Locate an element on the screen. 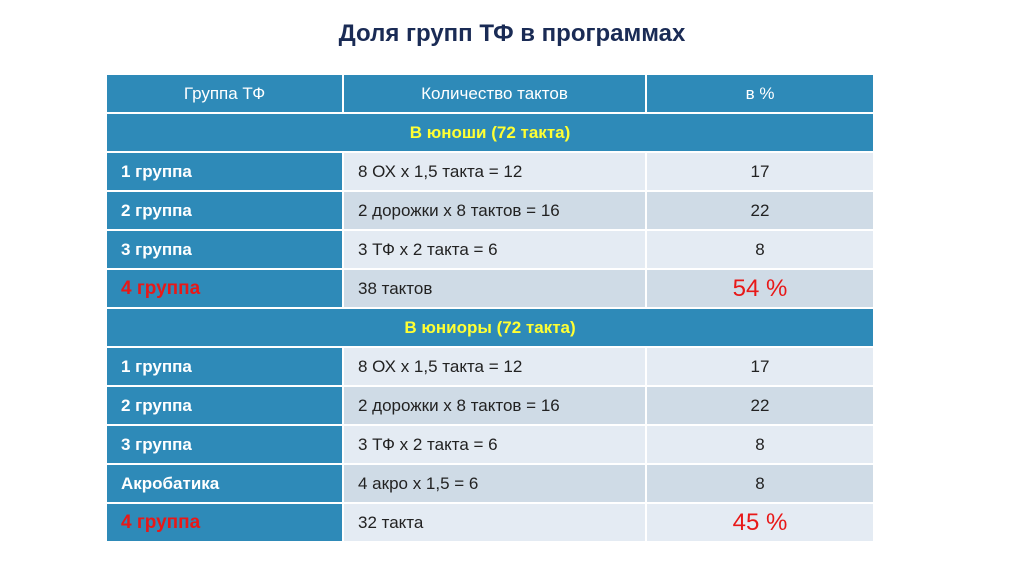 The width and height of the screenshot is (1024, 574). count-cell: 4 акро x 1,5 = 6 is located at coordinates (494, 483).